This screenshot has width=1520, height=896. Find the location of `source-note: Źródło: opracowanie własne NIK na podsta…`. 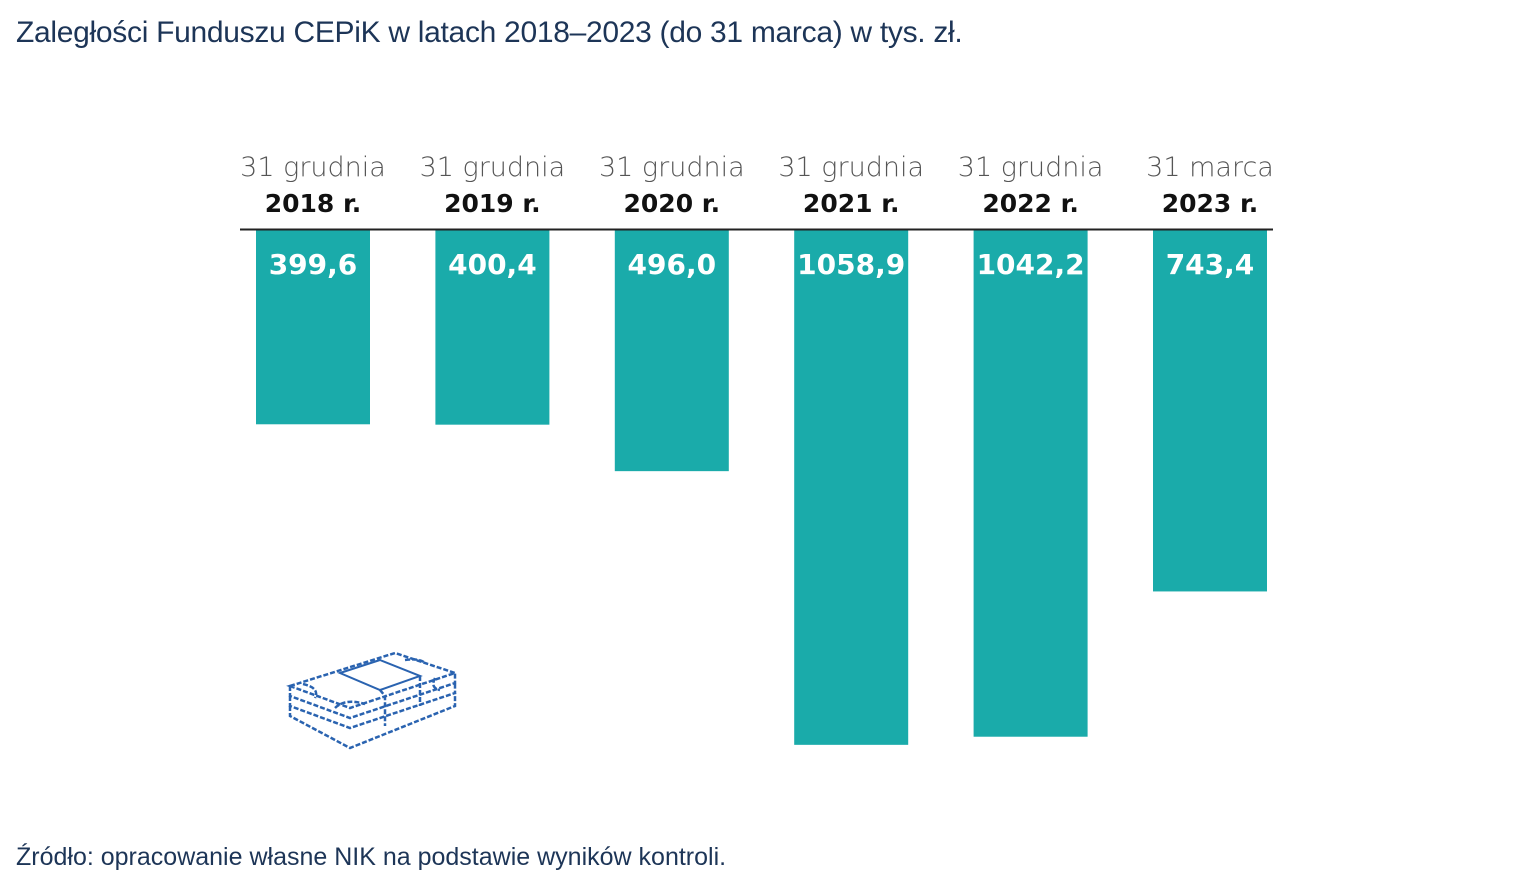

source-note: Źródło: opracowanie własne NIK na podsta… is located at coordinates (371, 857).